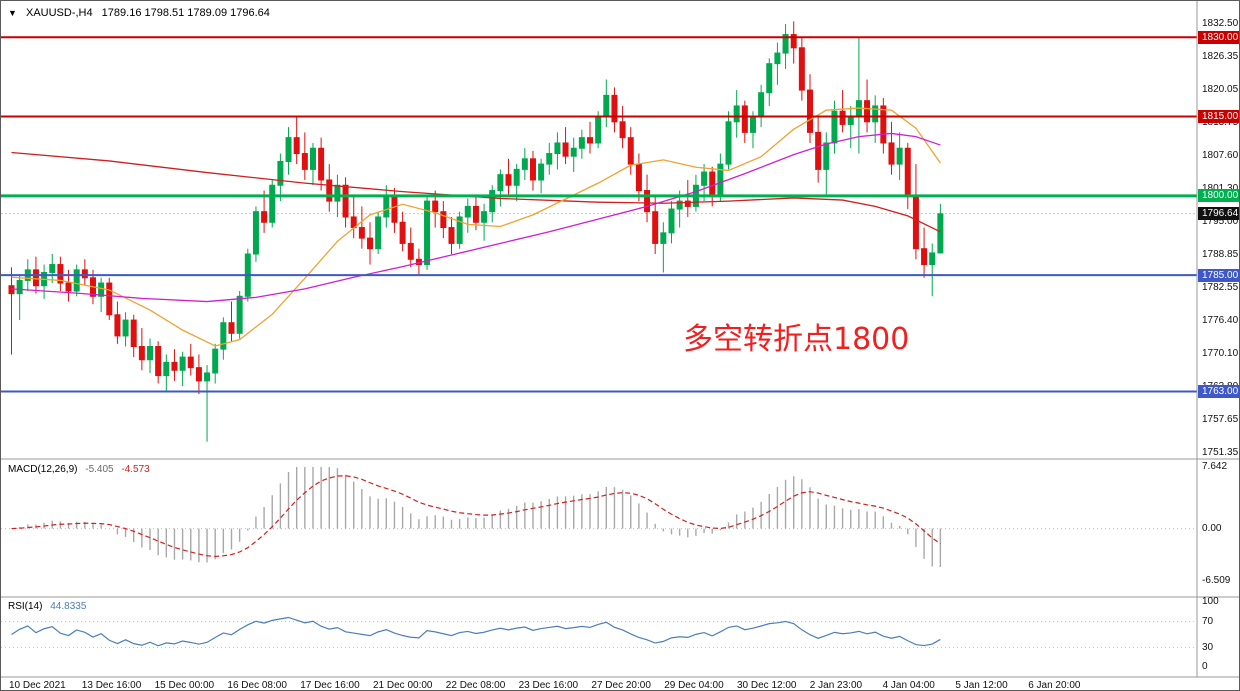  What do you see at coordinates (59, 13) in the screenshot?
I see `symbol-period-label: XAUUSD-,H4` at bounding box center [59, 13].